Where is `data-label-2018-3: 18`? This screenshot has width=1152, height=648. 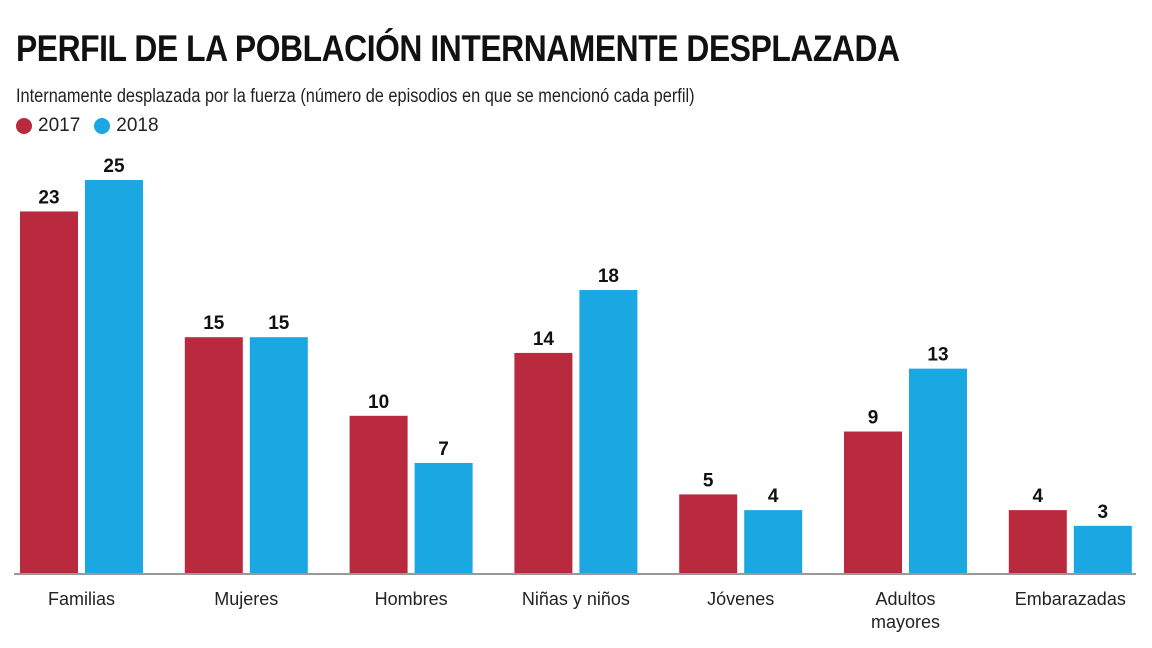 data-label-2018-3: 18 is located at coordinates (608, 276).